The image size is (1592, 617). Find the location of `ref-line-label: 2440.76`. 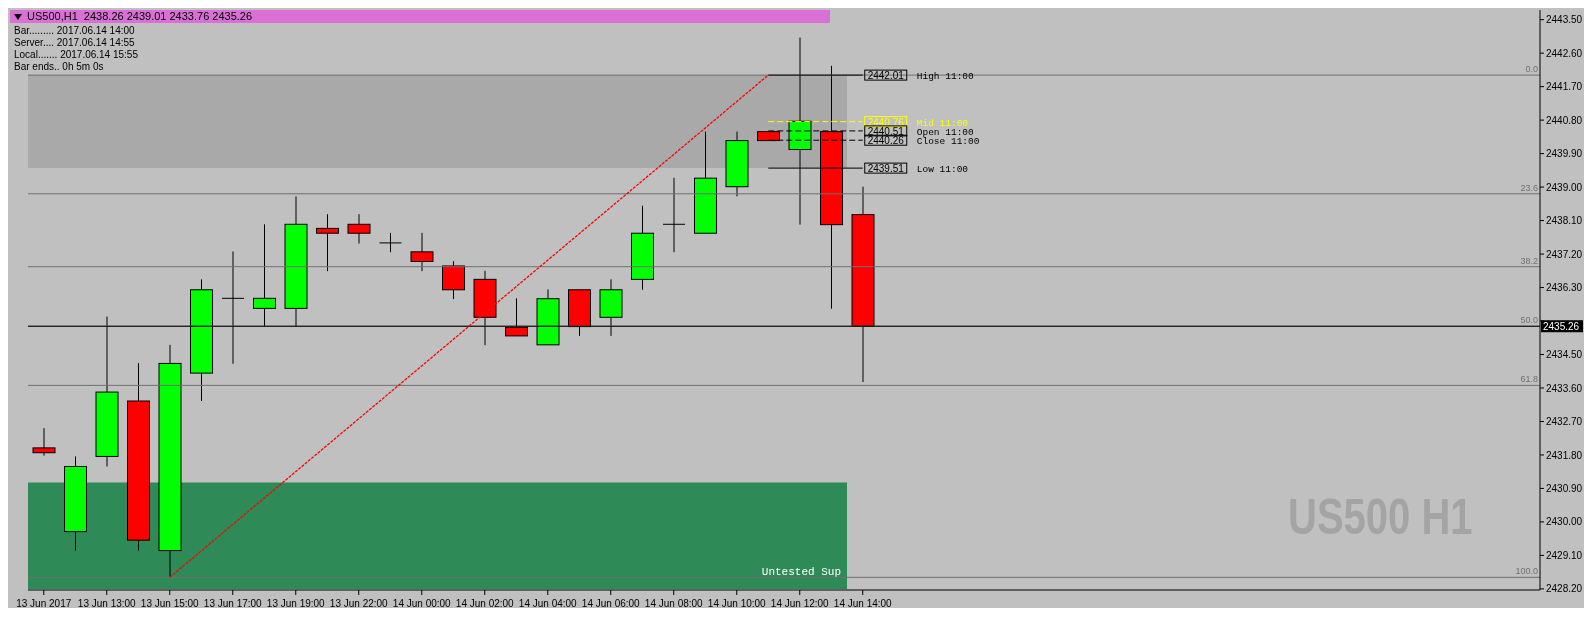

ref-line-label: 2440.76 is located at coordinates (886, 122).